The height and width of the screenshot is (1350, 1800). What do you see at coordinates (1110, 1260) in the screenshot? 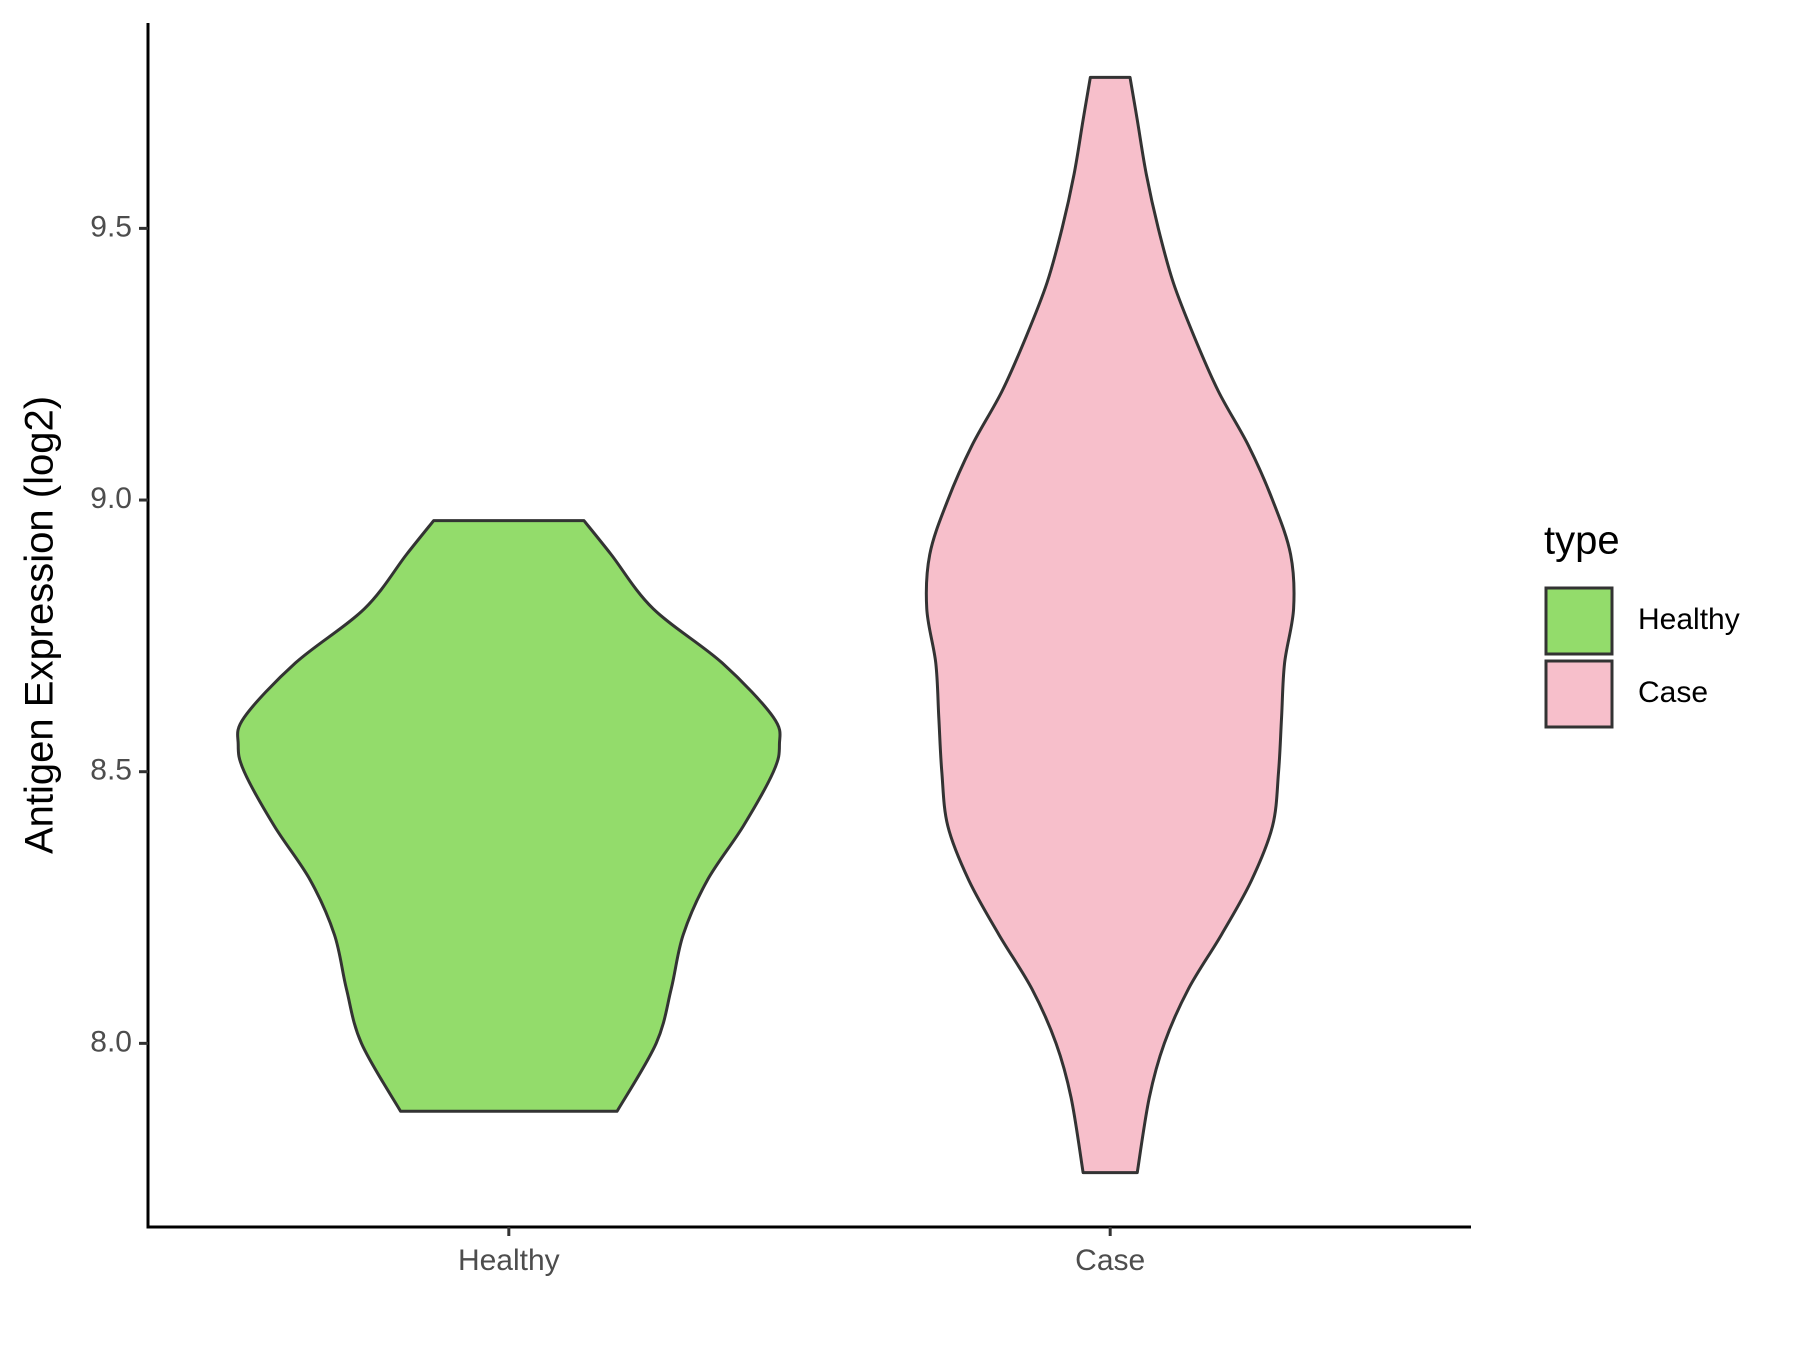
I see `x-tick-label: Case` at bounding box center [1110, 1260].